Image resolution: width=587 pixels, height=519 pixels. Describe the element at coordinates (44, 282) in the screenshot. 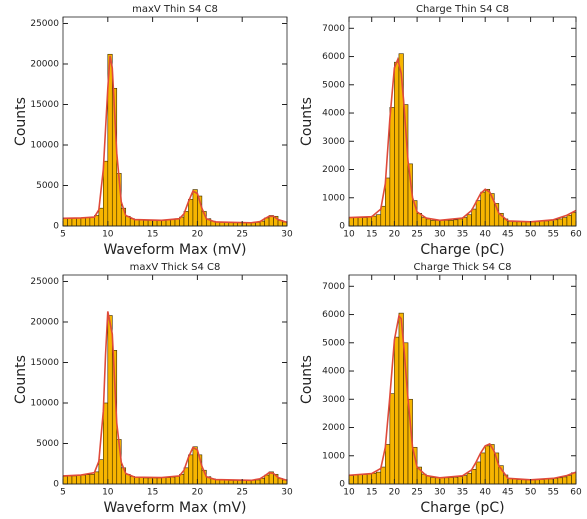

I see `y-tick-label: 25000` at that location.